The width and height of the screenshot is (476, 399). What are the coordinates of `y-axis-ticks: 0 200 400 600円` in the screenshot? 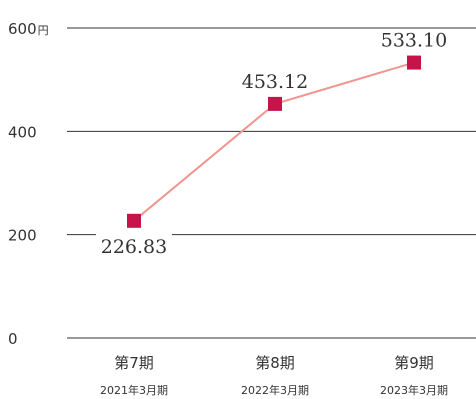 It's located at (28, 184).